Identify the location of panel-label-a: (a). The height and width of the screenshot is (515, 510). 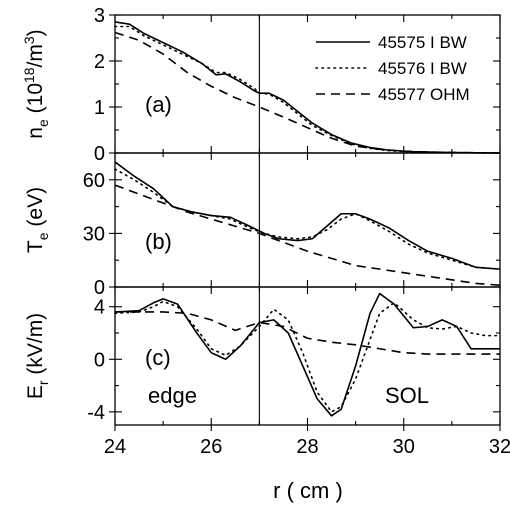
(158, 104).